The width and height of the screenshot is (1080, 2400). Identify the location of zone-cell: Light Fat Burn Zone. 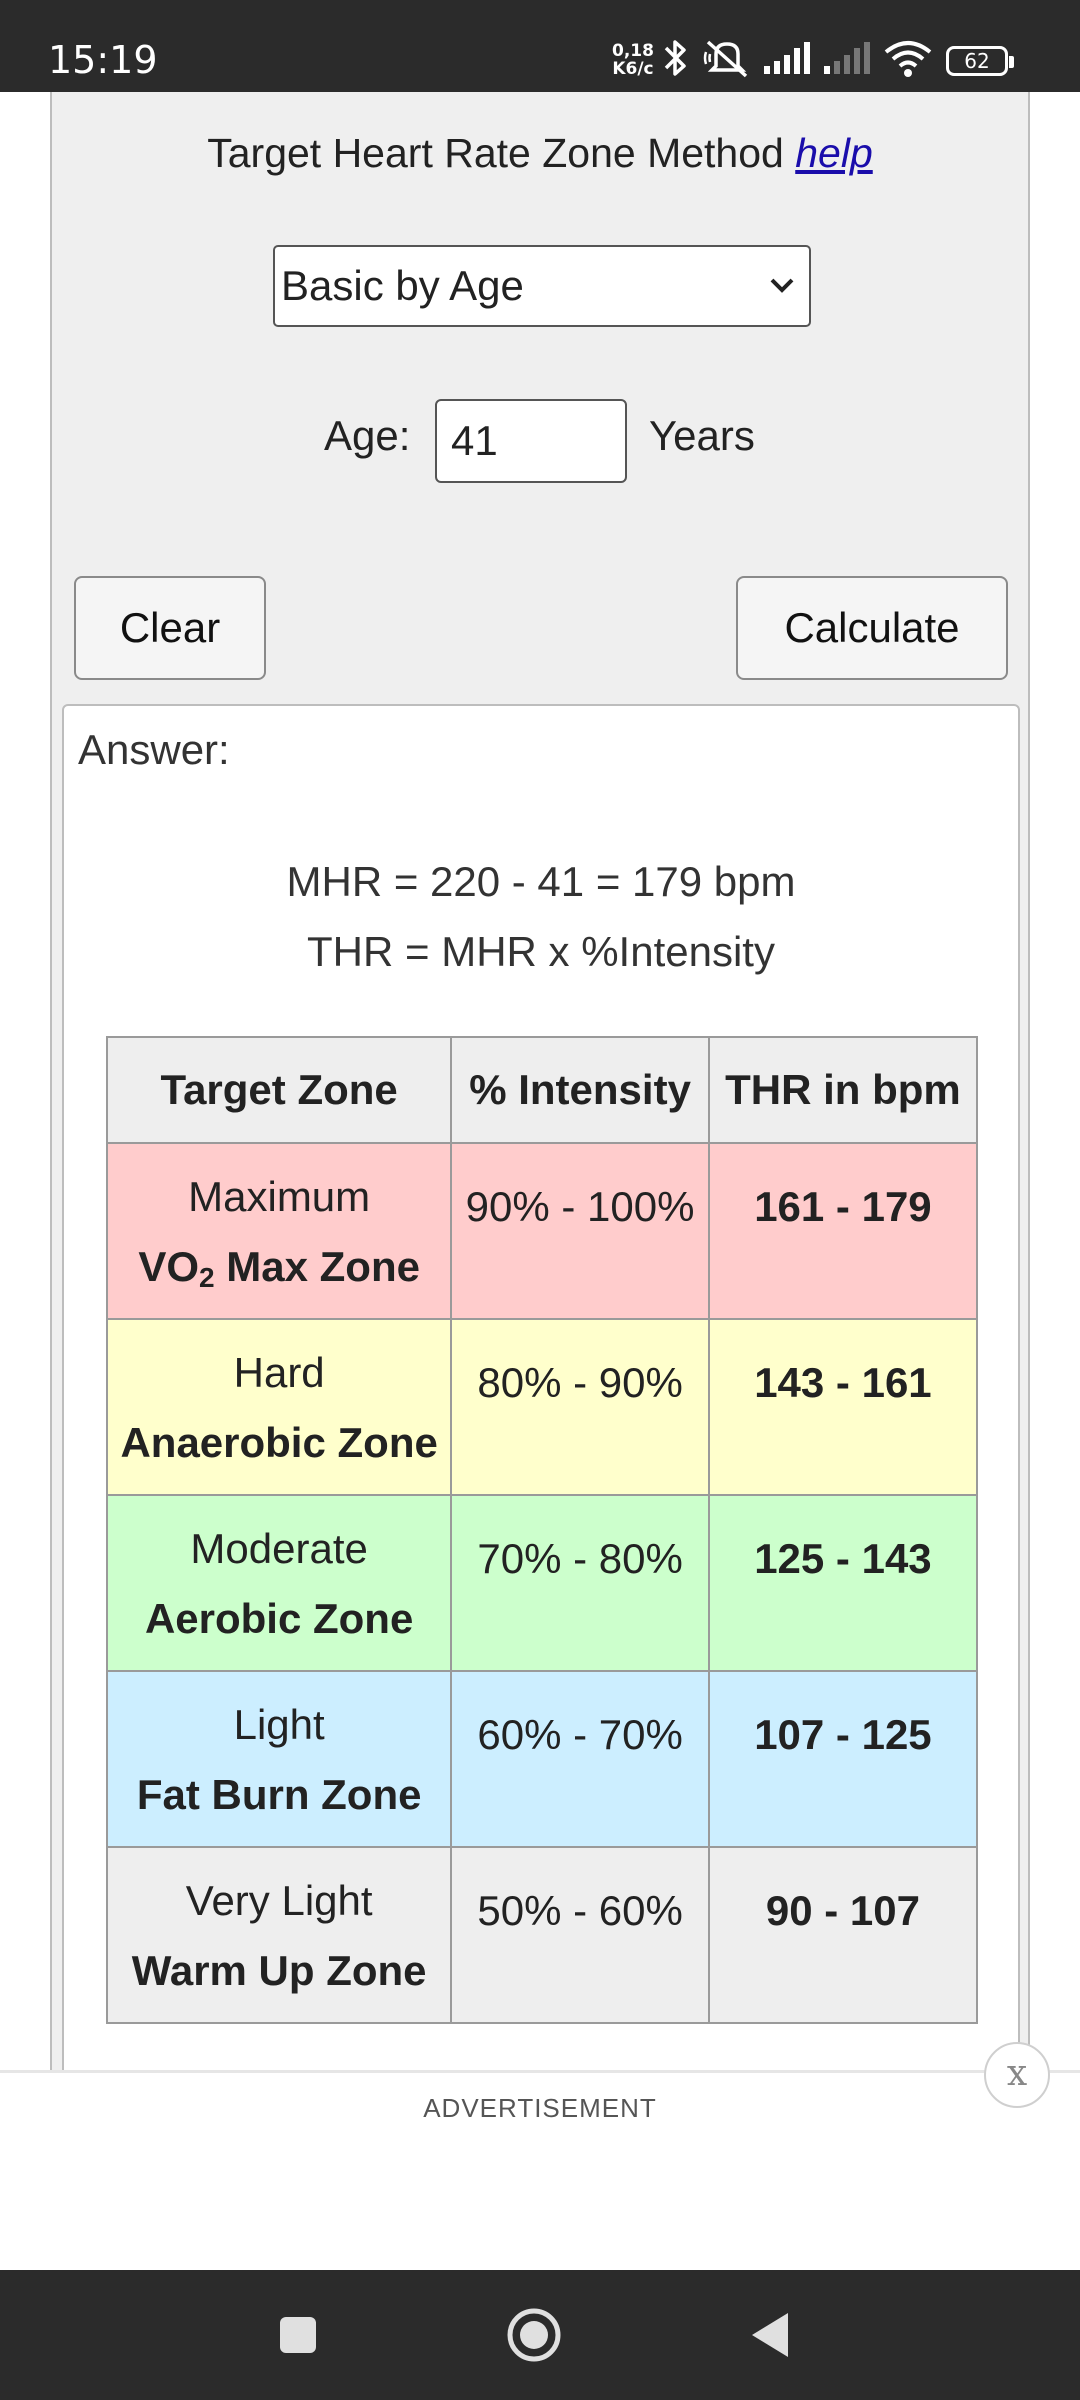
(279, 1759).